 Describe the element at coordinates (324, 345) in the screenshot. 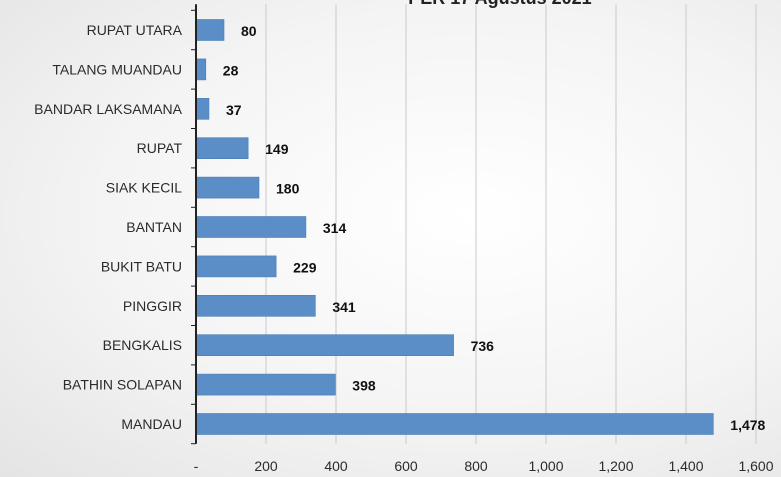

I see `bar-bengkalis` at that location.